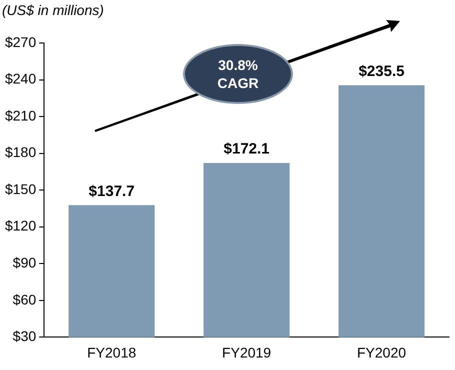 Image resolution: width=455 pixels, height=370 pixels. Describe the element at coordinates (247, 149) in the screenshot. I see `data-label: $172.1` at that location.